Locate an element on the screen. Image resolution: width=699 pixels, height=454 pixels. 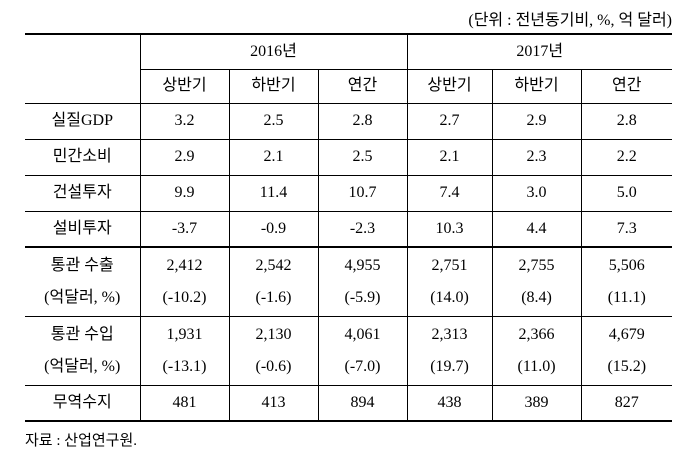
cell: 10.7 is located at coordinates (362, 193).